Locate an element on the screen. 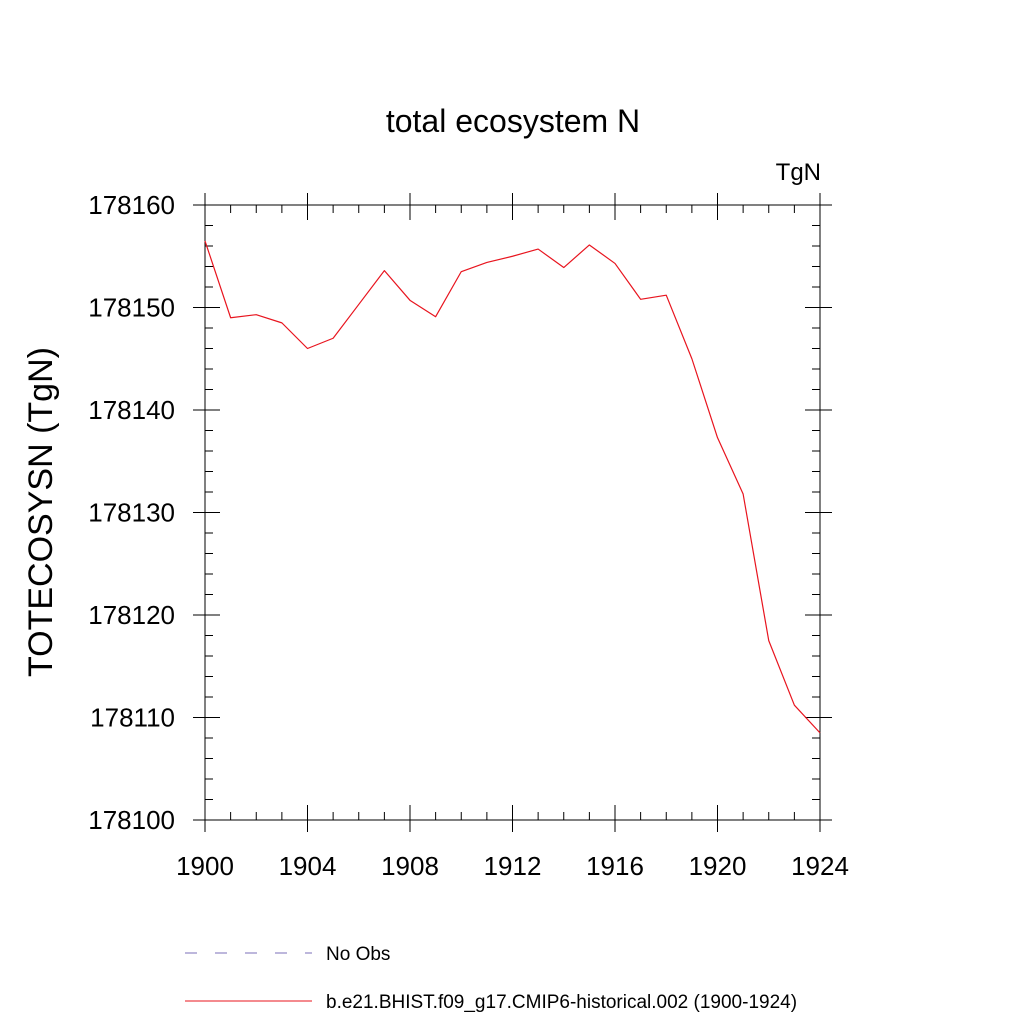 The height and width of the screenshot is (1024, 1024). x-tick-label: 1900 is located at coordinates (205, 866).